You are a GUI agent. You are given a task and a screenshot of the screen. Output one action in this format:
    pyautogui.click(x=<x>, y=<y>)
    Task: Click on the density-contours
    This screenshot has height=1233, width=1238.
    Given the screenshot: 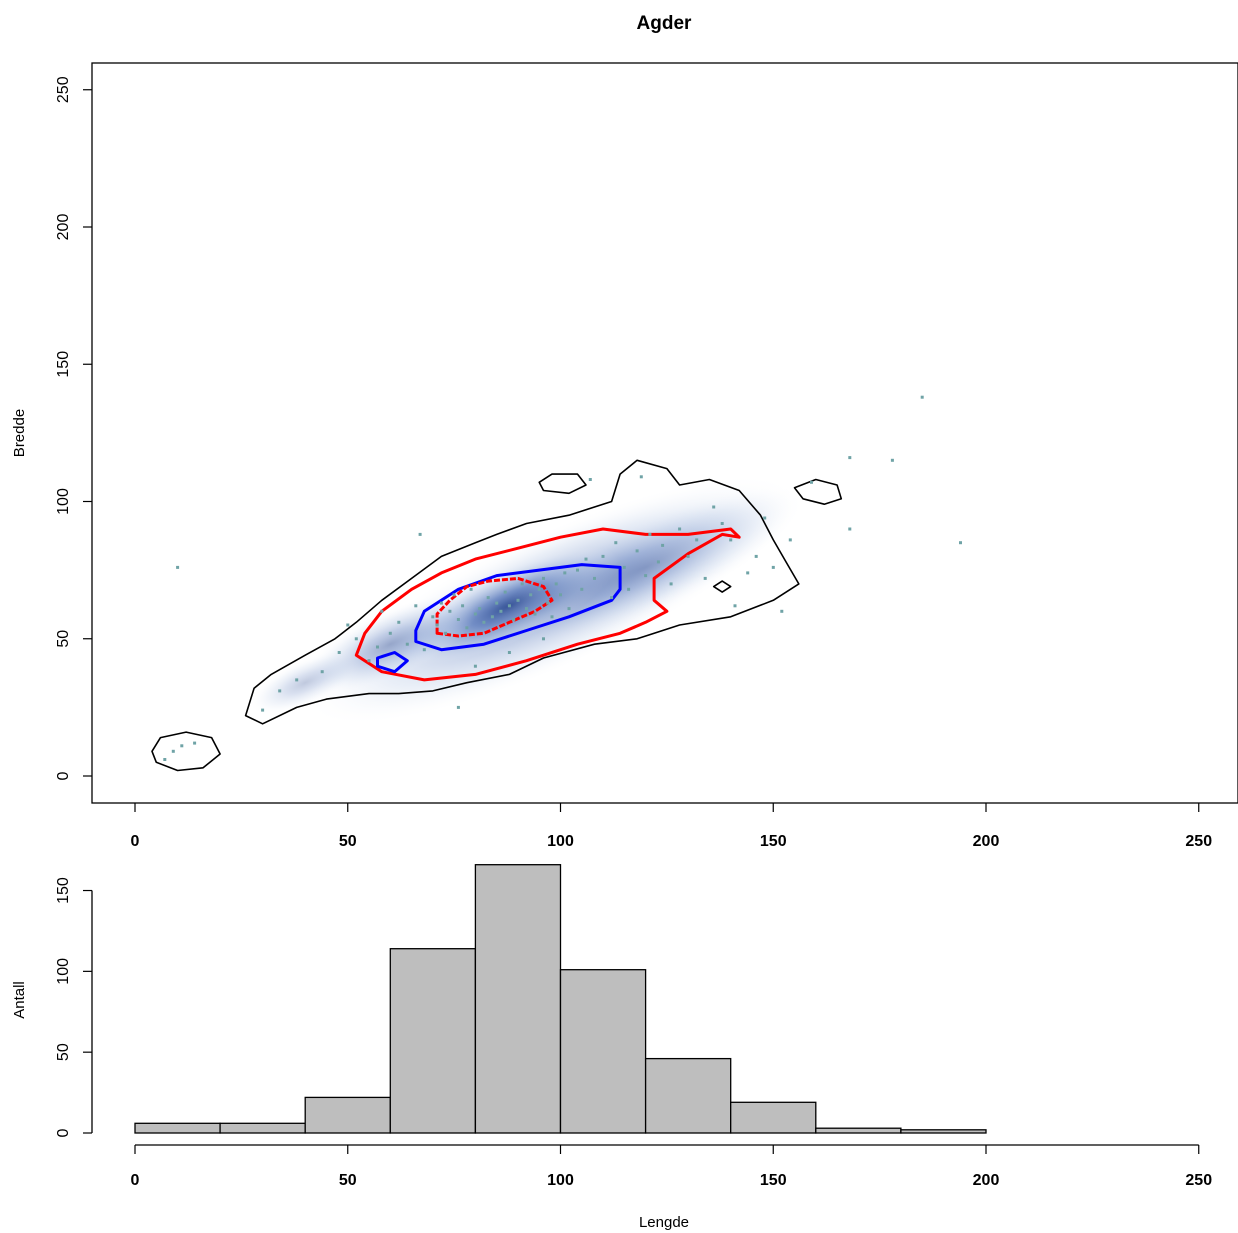 What is the action you would take?
    pyautogui.click(x=497, y=615)
    